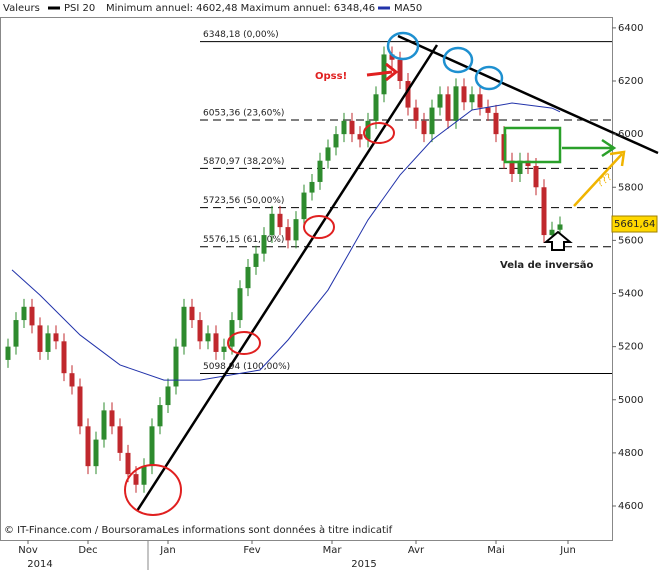 Image resolution: width=661 pixels, height=570 pixels. Describe the element at coordinates (630, 28) in the screenshot. I see `y-tick-label: 6400` at that location.